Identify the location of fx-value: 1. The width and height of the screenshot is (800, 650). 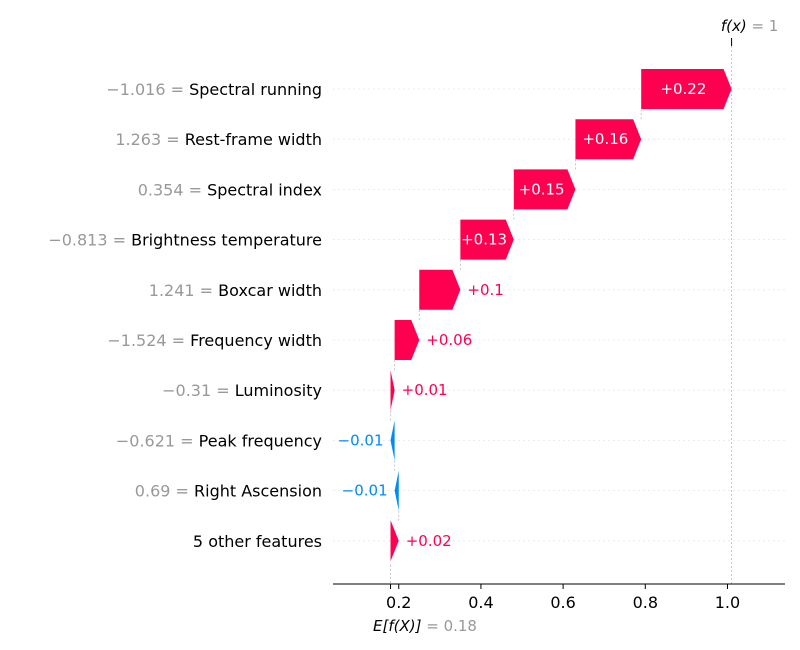
(774, 26).